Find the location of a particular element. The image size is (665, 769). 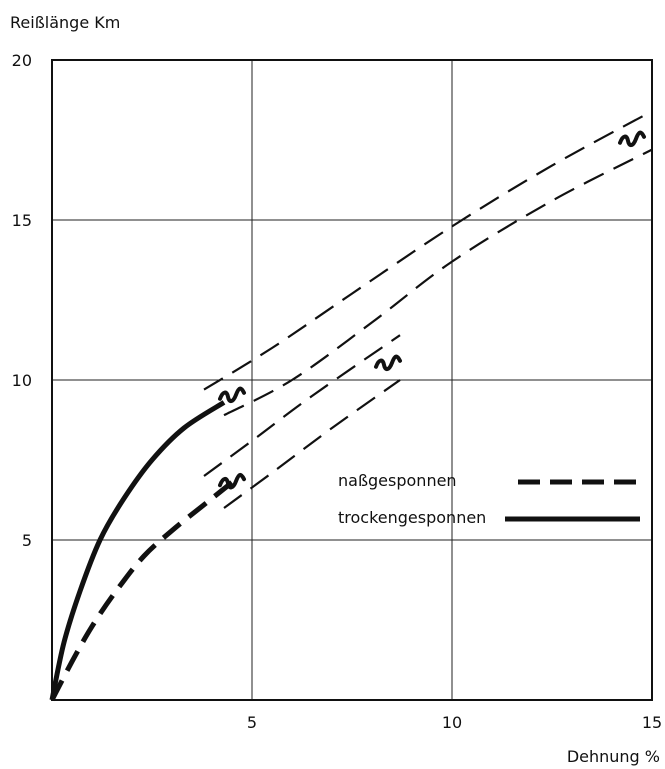

series-line-trocken is located at coordinates (137, 550).